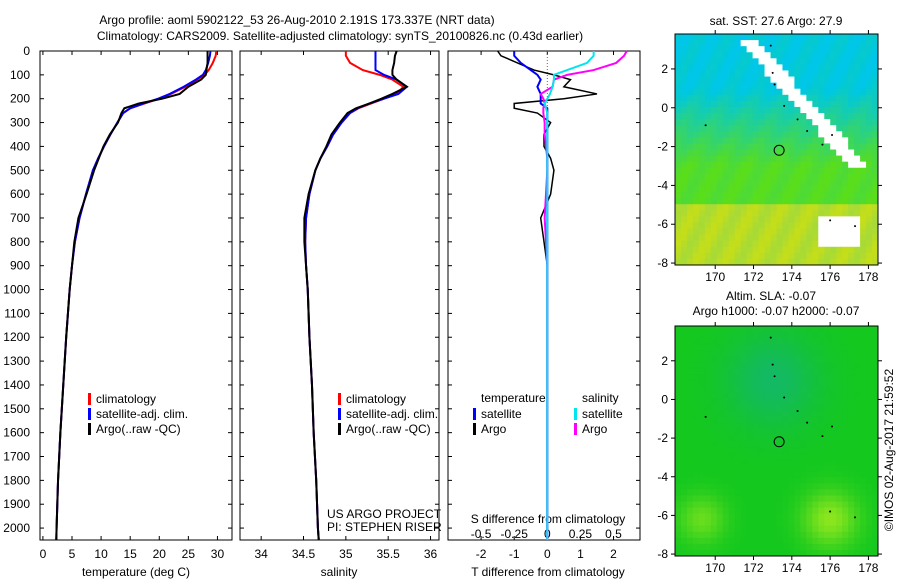 Image resolution: width=900 pixels, height=585 pixels. What do you see at coordinates (664, 69) in the screenshot?
I see `sst-map-ytick-label: 2` at bounding box center [664, 69].